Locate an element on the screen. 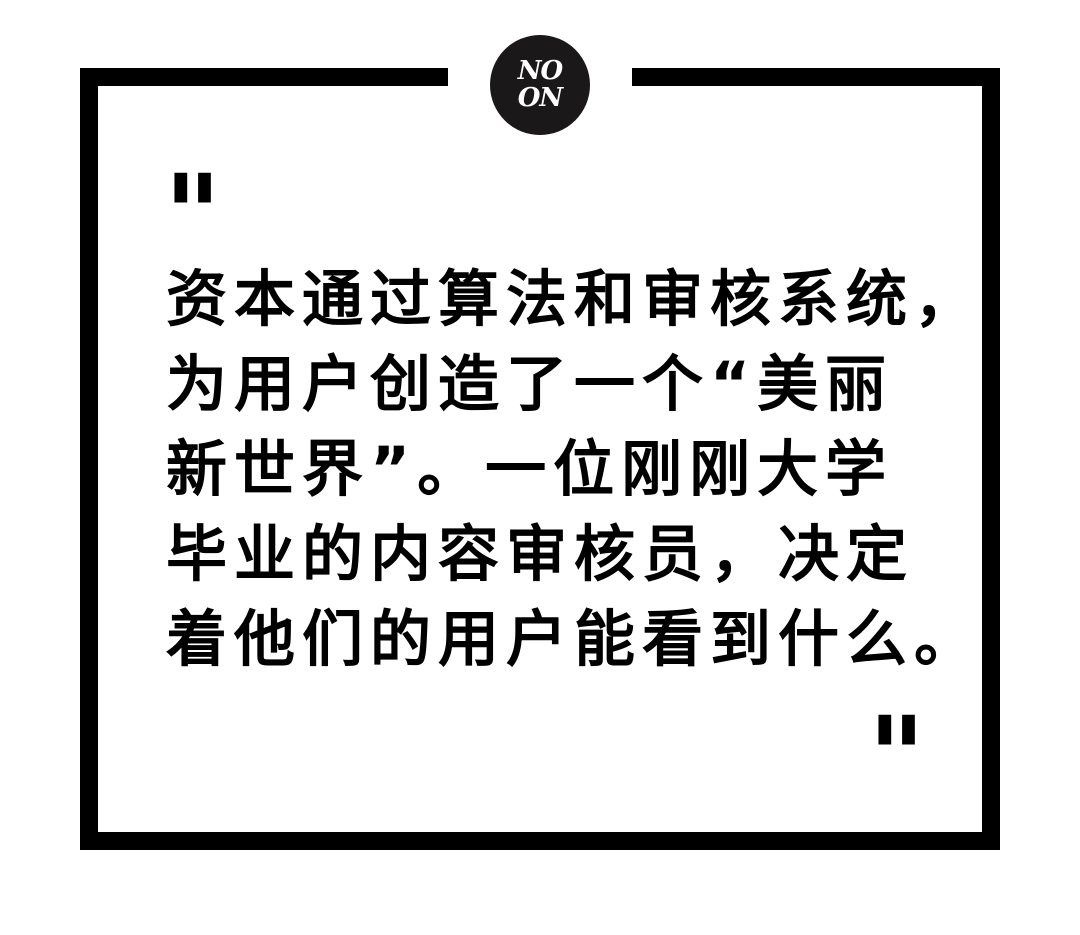 The image size is (1080, 935). logo-line-2: ON is located at coordinates (540, 98).